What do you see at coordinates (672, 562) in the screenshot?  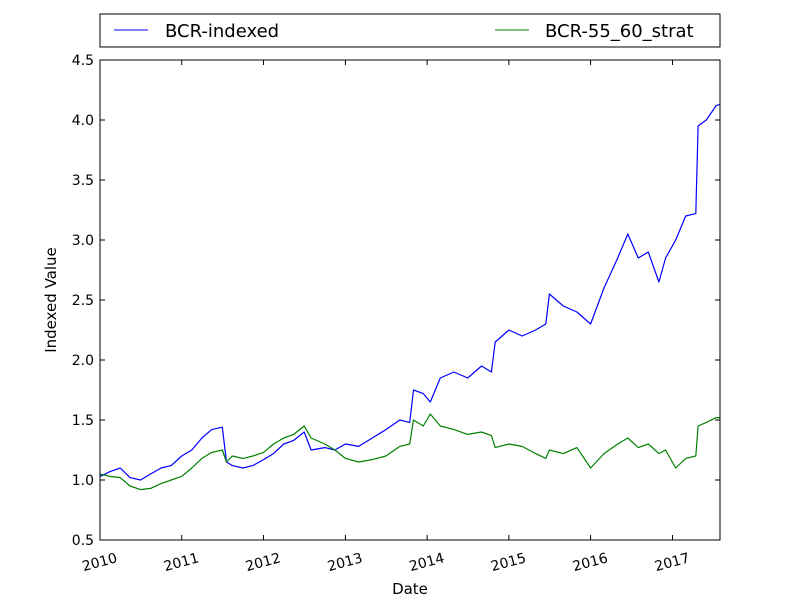 I see `x-tick-label: 2017` at bounding box center [672, 562].